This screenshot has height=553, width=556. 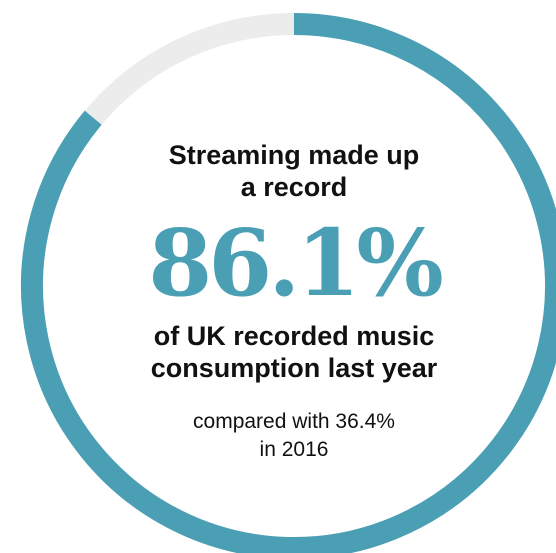 I want to click on headline-line-2: a record, so click(x=294, y=187).